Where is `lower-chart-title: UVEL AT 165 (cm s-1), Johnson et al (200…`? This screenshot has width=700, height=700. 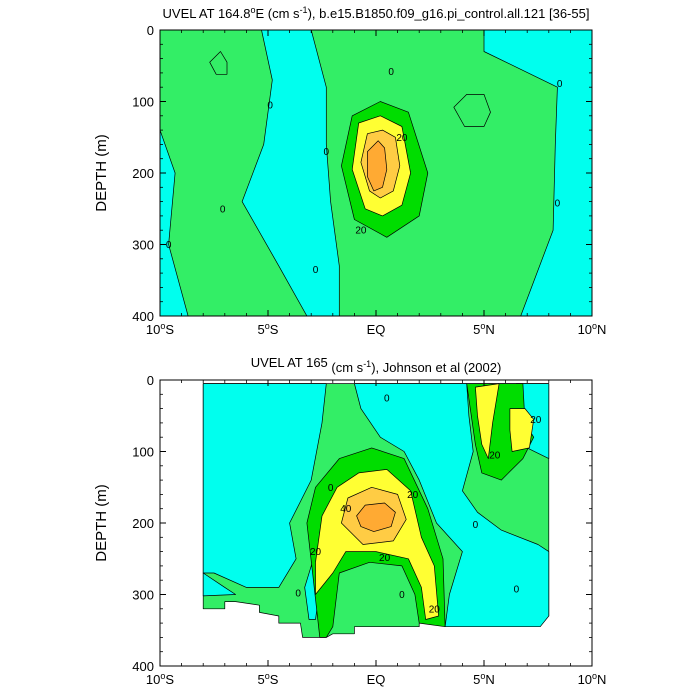
lower-chart-title: UVEL AT 165 (cm s-1), Johnson et al (200… is located at coordinates (376, 365).